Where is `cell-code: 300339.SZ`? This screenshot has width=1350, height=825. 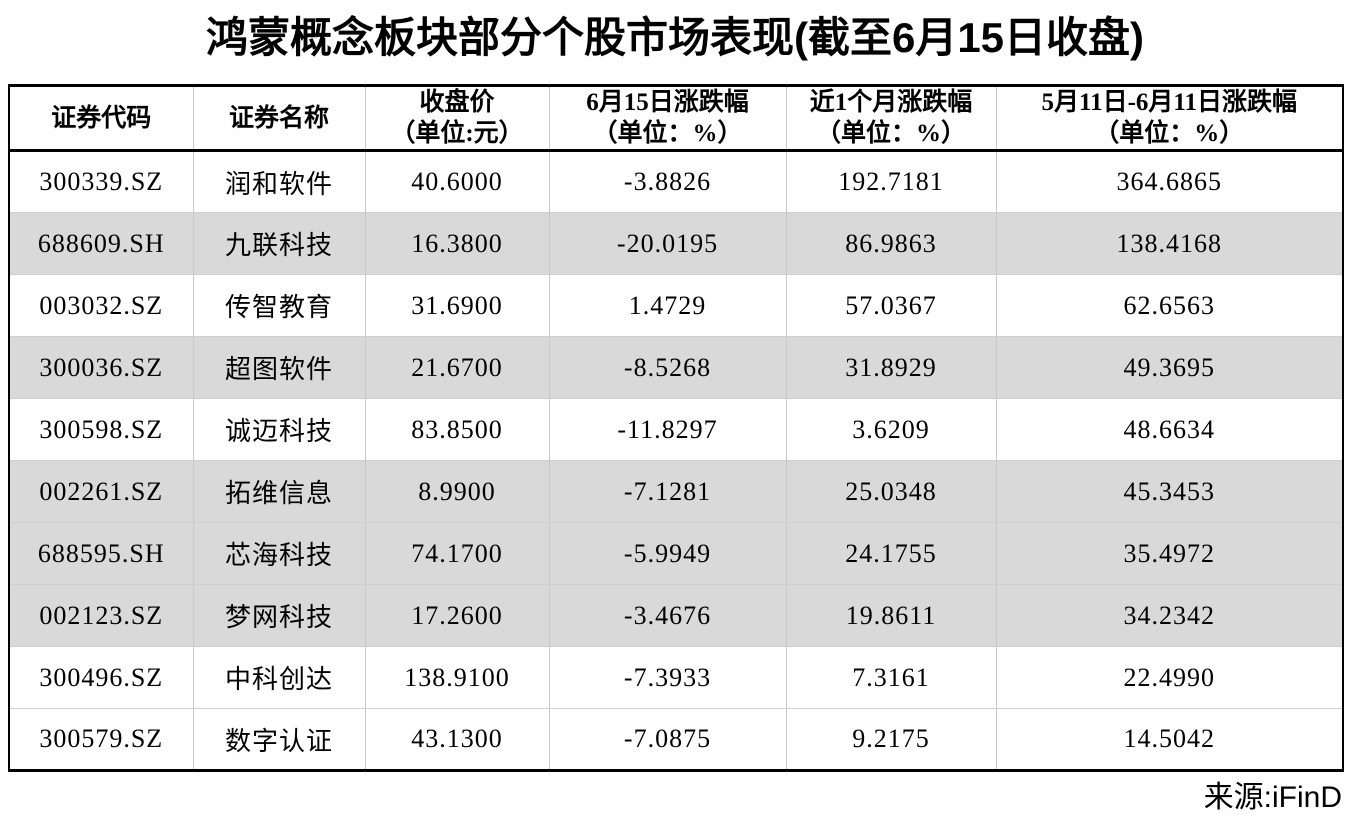
cell-code: 300339.SZ is located at coordinates (101, 181).